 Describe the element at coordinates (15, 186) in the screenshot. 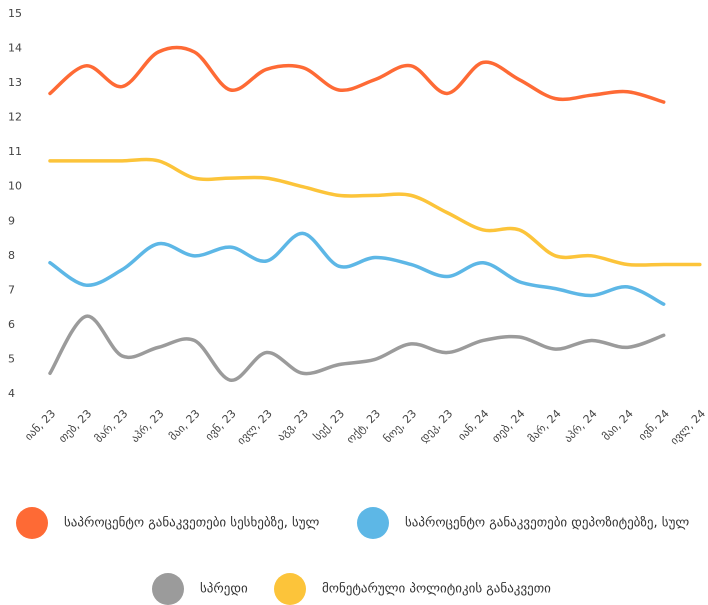

I see `y-tick-label: 10` at that location.